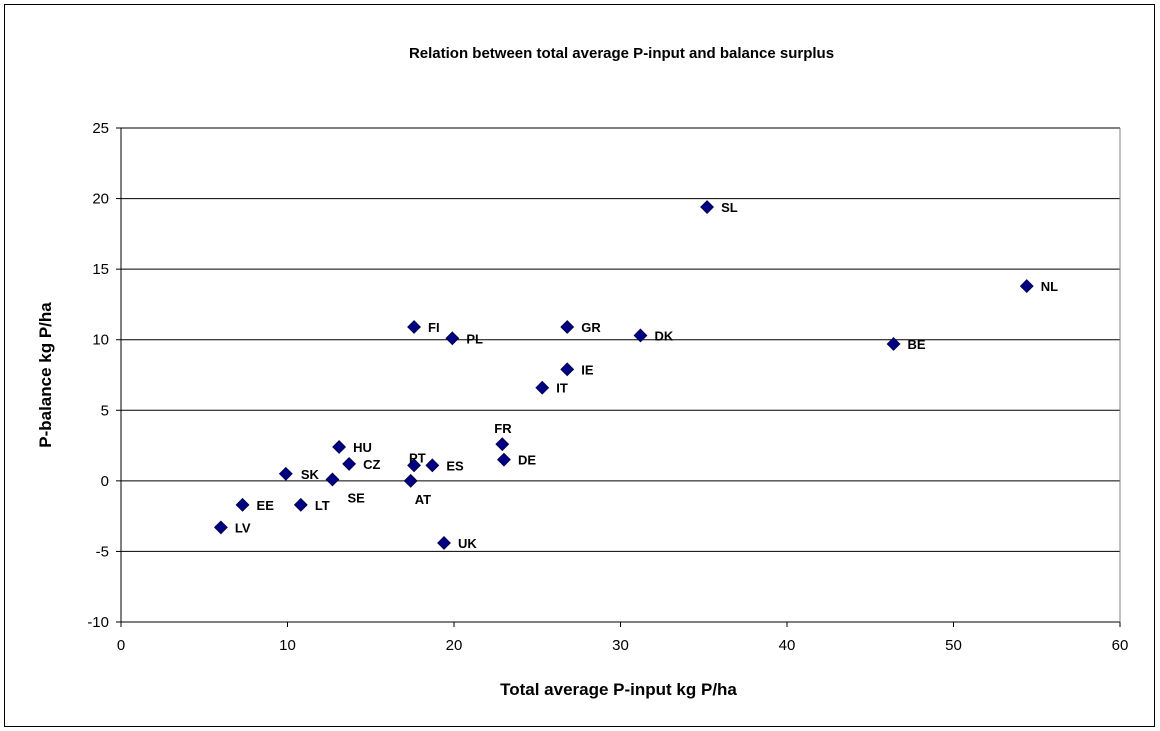  What do you see at coordinates (503, 428) in the screenshot?
I see `data-label-fr: FR` at bounding box center [503, 428].